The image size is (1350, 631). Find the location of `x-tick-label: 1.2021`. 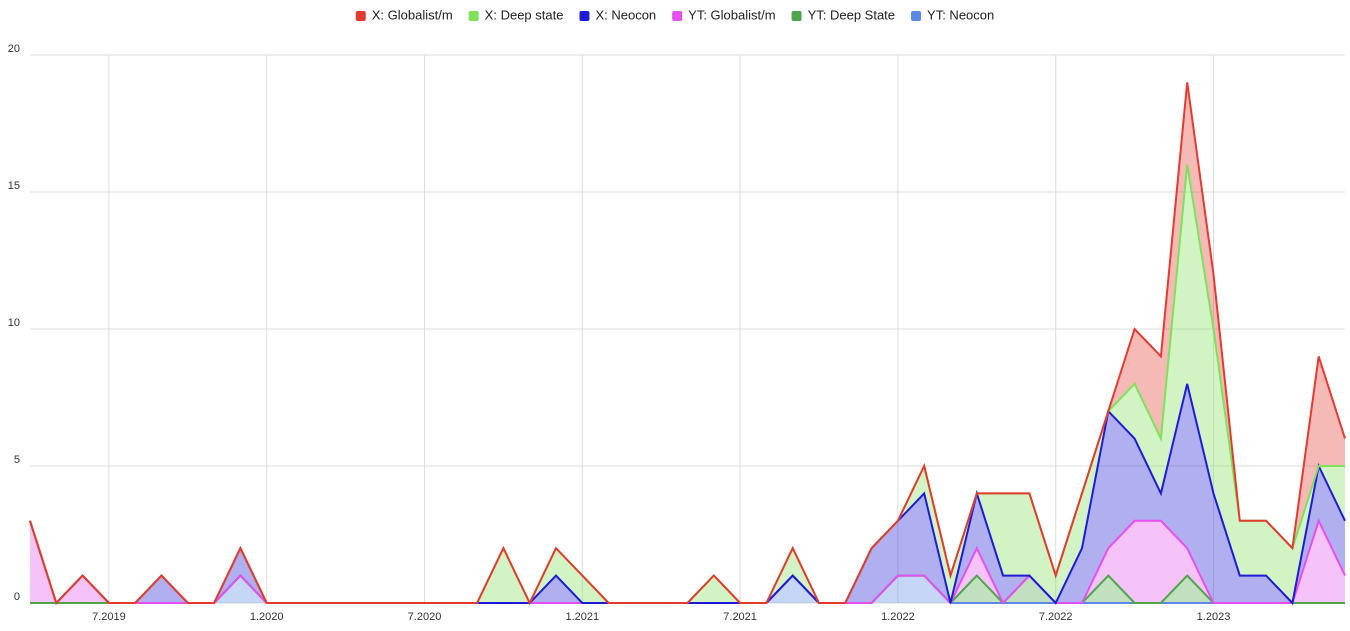

x-tick-label: 1.2021 is located at coordinates (582, 617).